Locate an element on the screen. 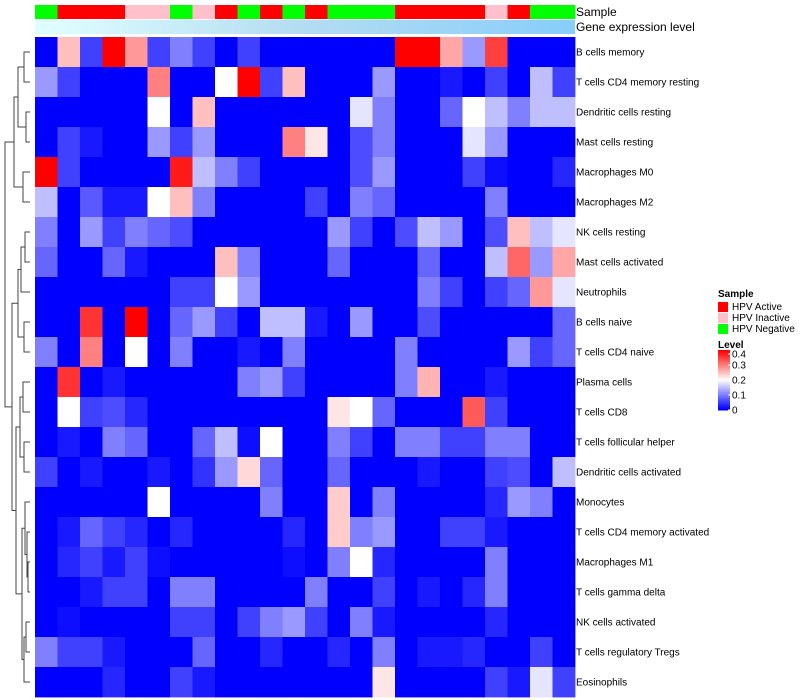 This screenshot has width=800, height=700. row-label: Dendritic cells activated is located at coordinates (628, 473).